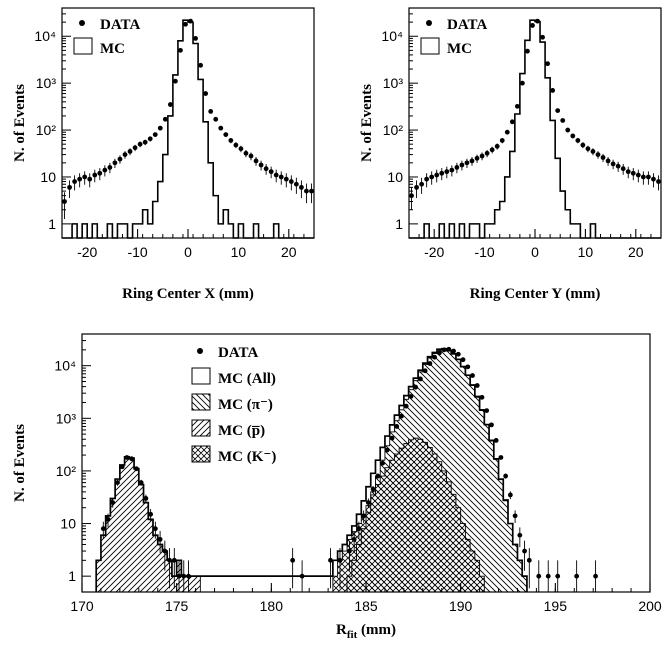 The image size is (667, 647). I want to click on x-tick-label: 0, so click(535, 252).